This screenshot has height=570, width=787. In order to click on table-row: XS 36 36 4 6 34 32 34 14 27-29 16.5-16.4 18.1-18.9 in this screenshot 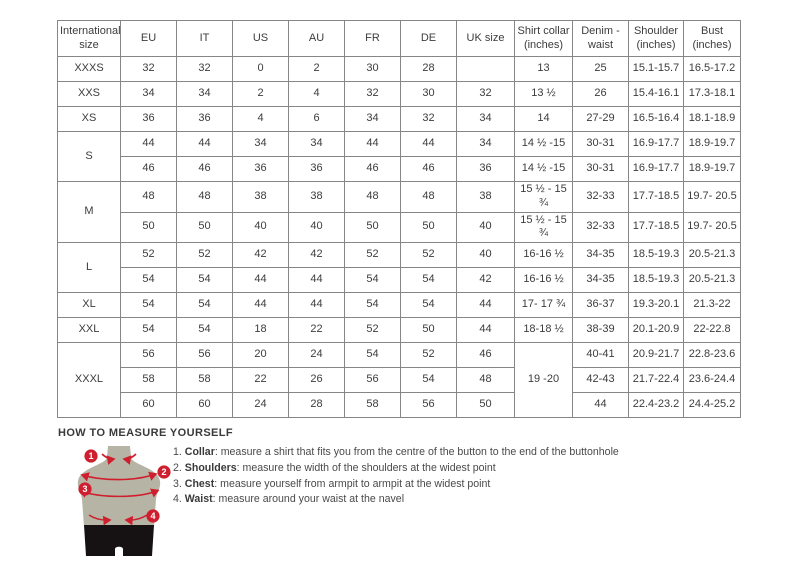, I will do `click(399, 119)`.